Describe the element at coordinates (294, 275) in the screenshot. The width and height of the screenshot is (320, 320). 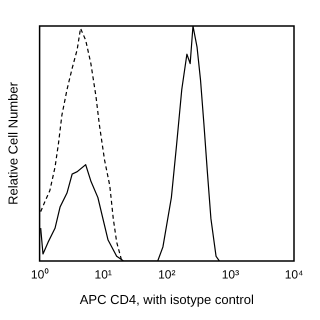
I see `x-tick-label: 10⁴` at that location.